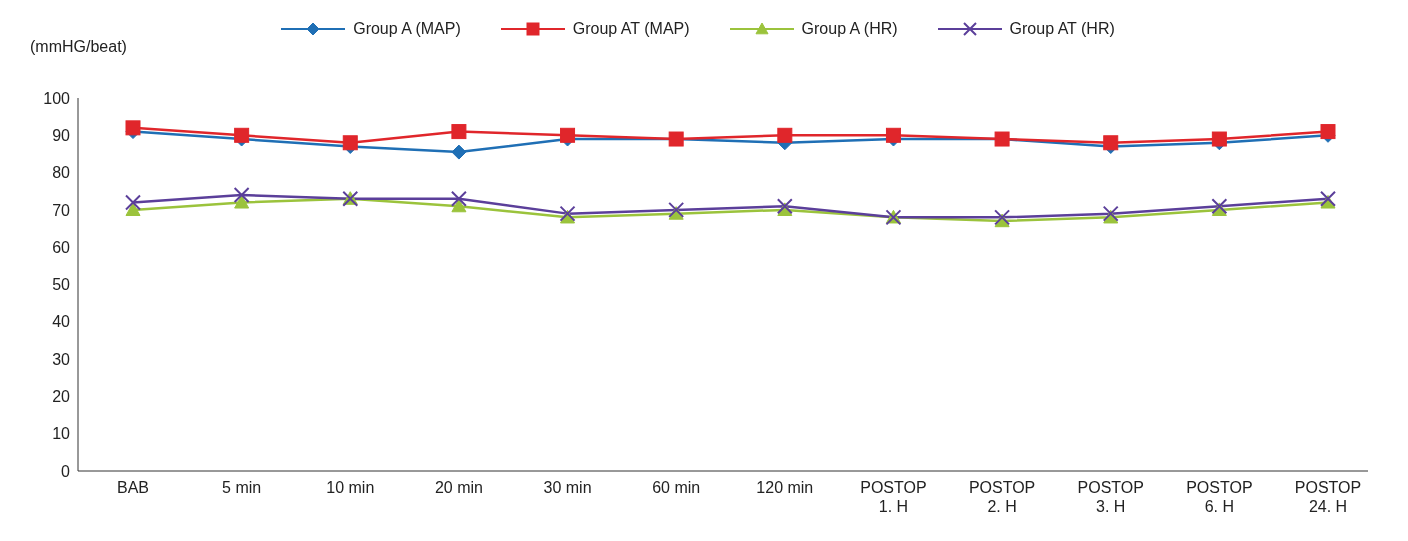 The image size is (1408, 541). What do you see at coordinates (61, 247) in the screenshot?
I see `y-tick-label: 60` at bounding box center [61, 247].